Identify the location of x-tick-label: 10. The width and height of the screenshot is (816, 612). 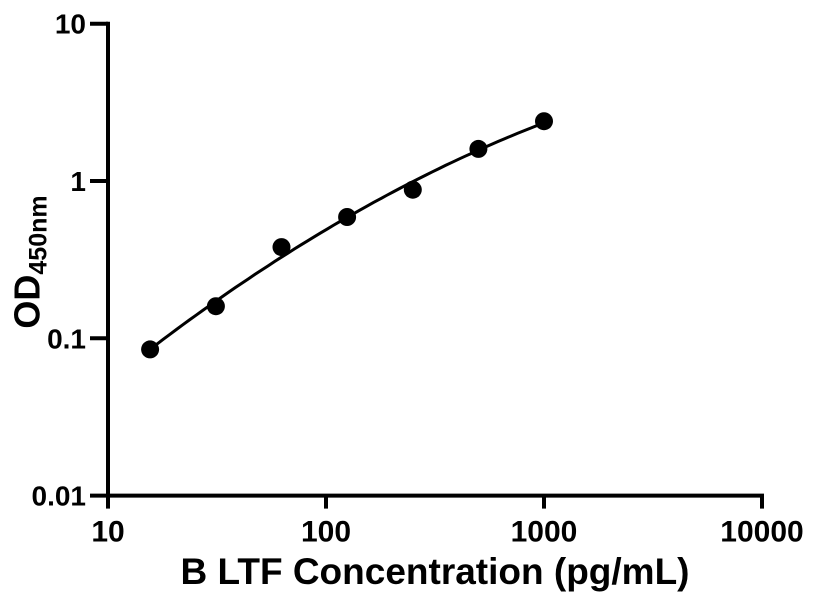
(107, 532).